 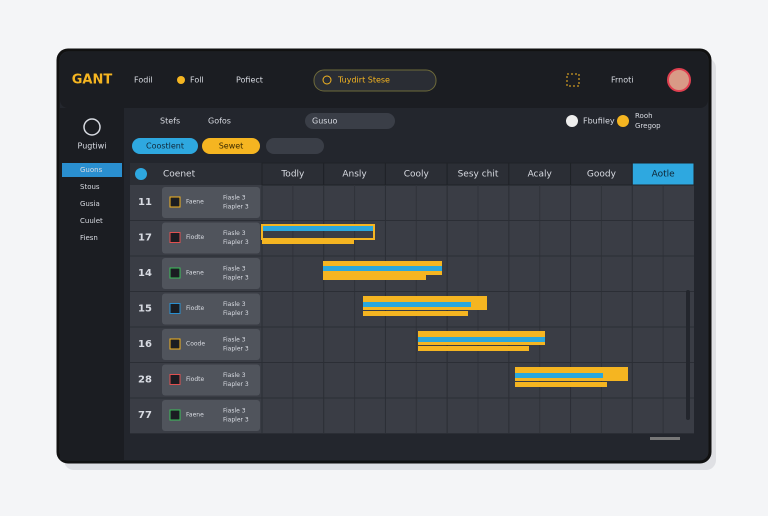 What do you see at coordinates (292, 175) in the screenshot?
I see `column-header: Todly` at bounding box center [292, 175].